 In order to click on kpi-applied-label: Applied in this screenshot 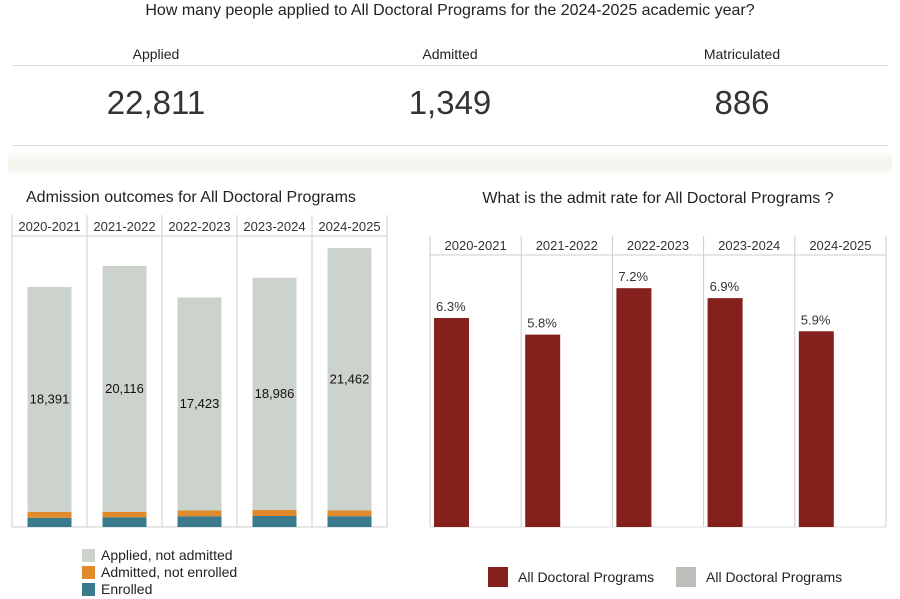, I will do `click(156, 54)`.